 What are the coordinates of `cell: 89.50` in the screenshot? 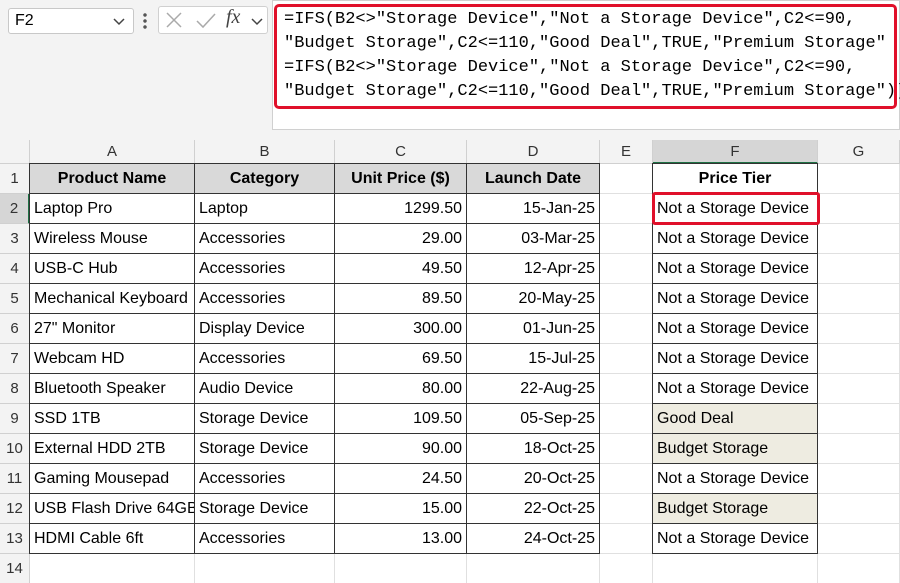 It's located at (400, 298).